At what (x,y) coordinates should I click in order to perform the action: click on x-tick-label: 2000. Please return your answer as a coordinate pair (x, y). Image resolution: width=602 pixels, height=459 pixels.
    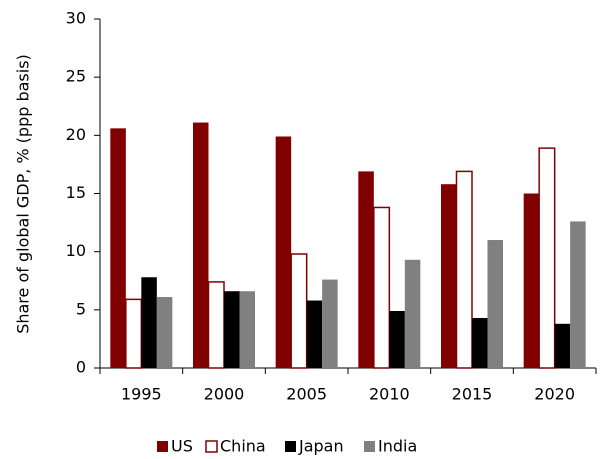
    Looking at the image, I should click on (224, 394).